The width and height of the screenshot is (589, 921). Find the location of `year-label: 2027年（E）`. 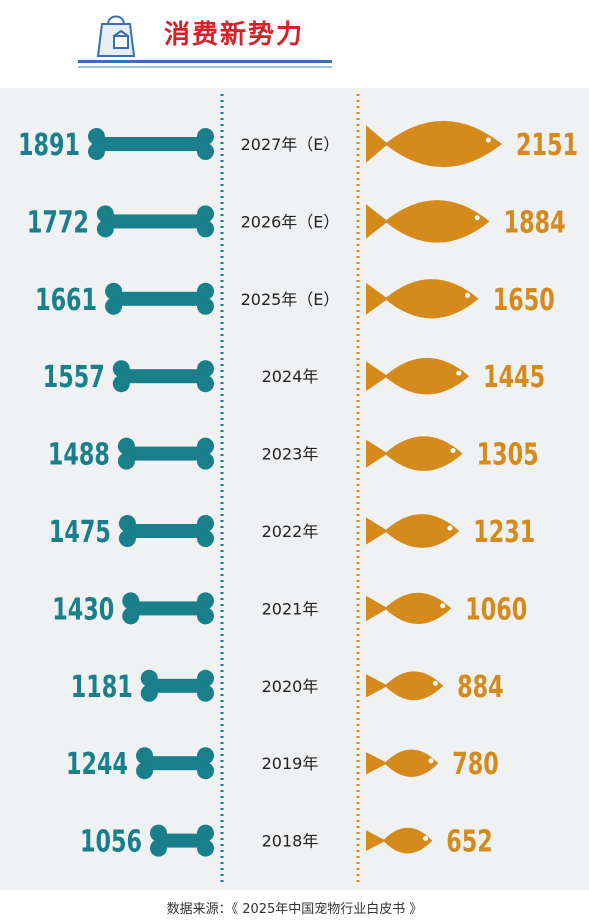

year-label: 2027年（E） is located at coordinates (290, 144).